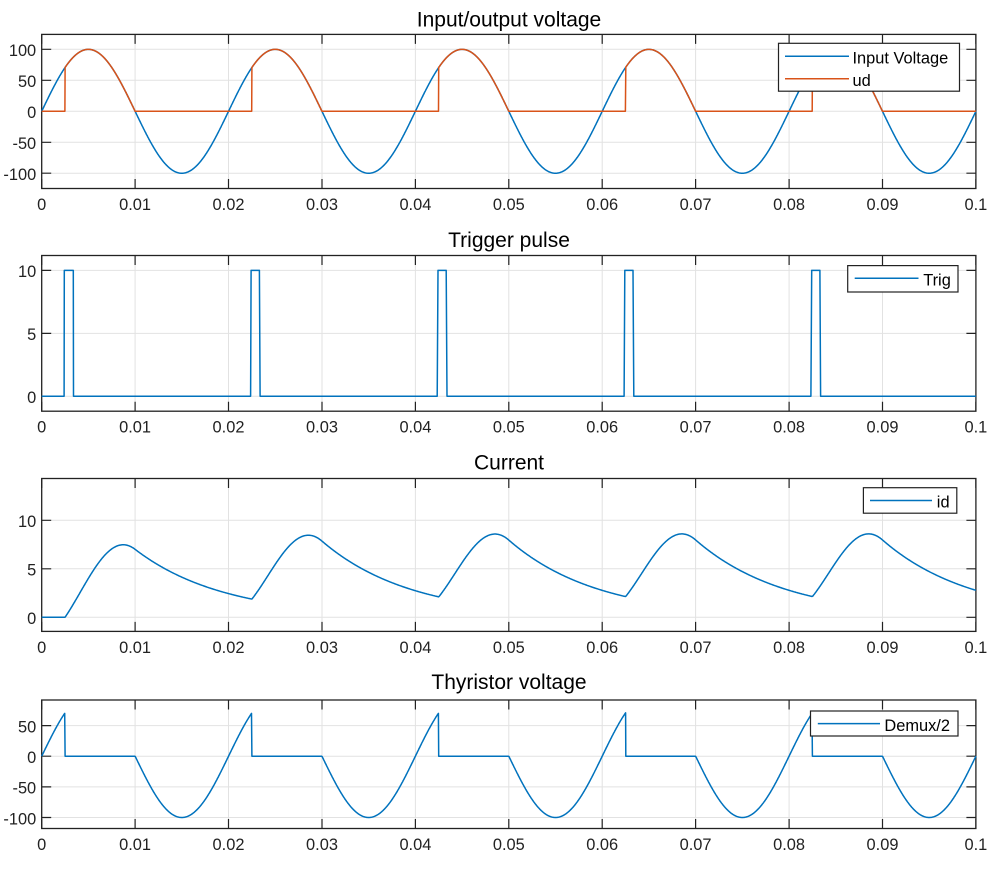 The width and height of the screenshot is (1003, 894). I want to click on svg-text: id, so click(943, 503).